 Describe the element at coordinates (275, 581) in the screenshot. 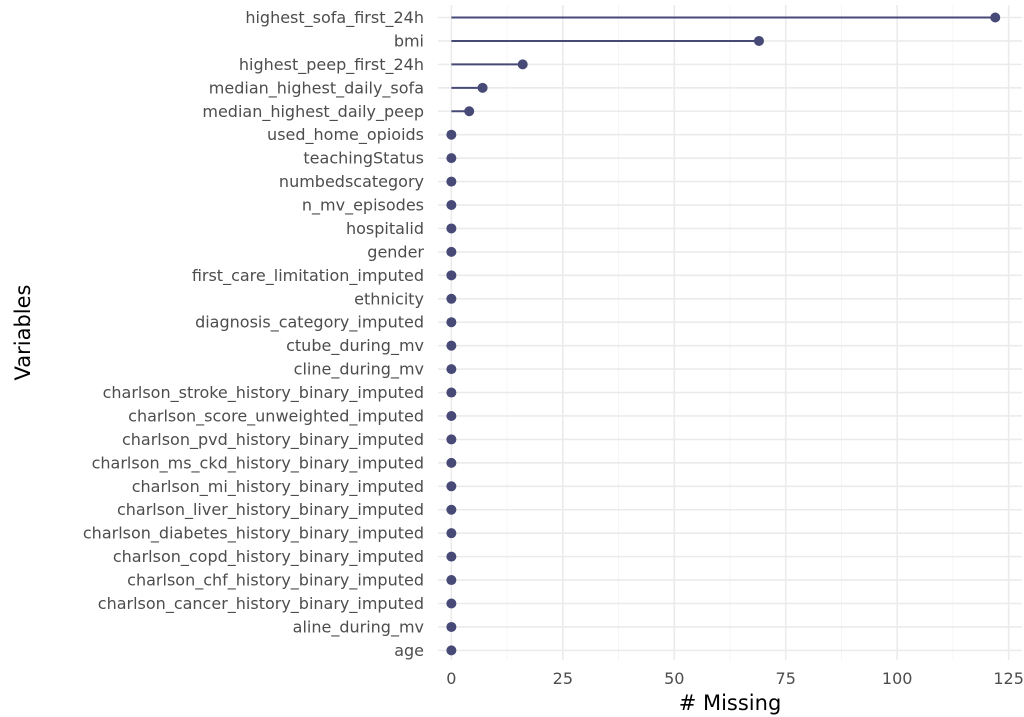

I see `y-tick-label: charlson_chf_history_binary_imputed` at that location.